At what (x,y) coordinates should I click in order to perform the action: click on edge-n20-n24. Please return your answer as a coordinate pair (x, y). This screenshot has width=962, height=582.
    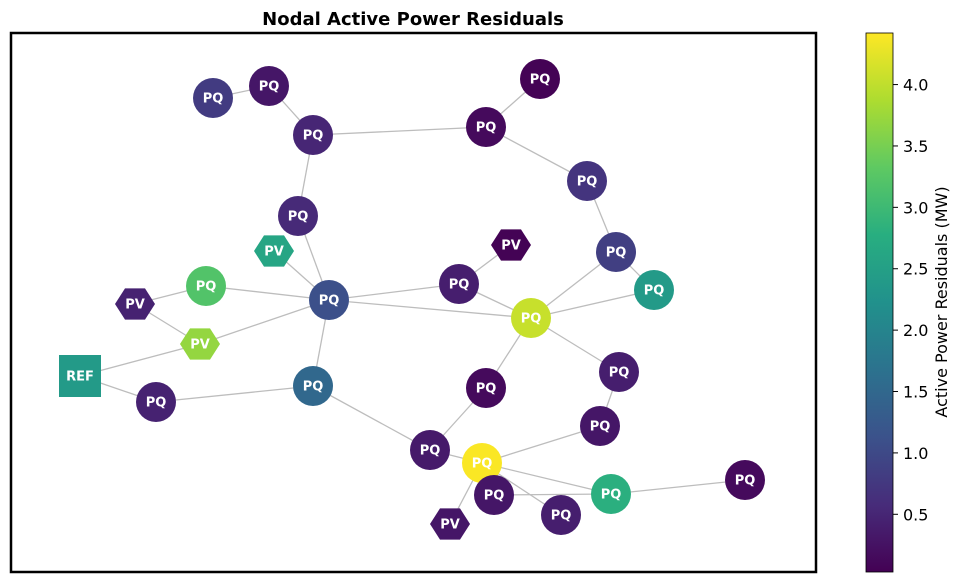
    Looking at the image, I should click on (371, 418).